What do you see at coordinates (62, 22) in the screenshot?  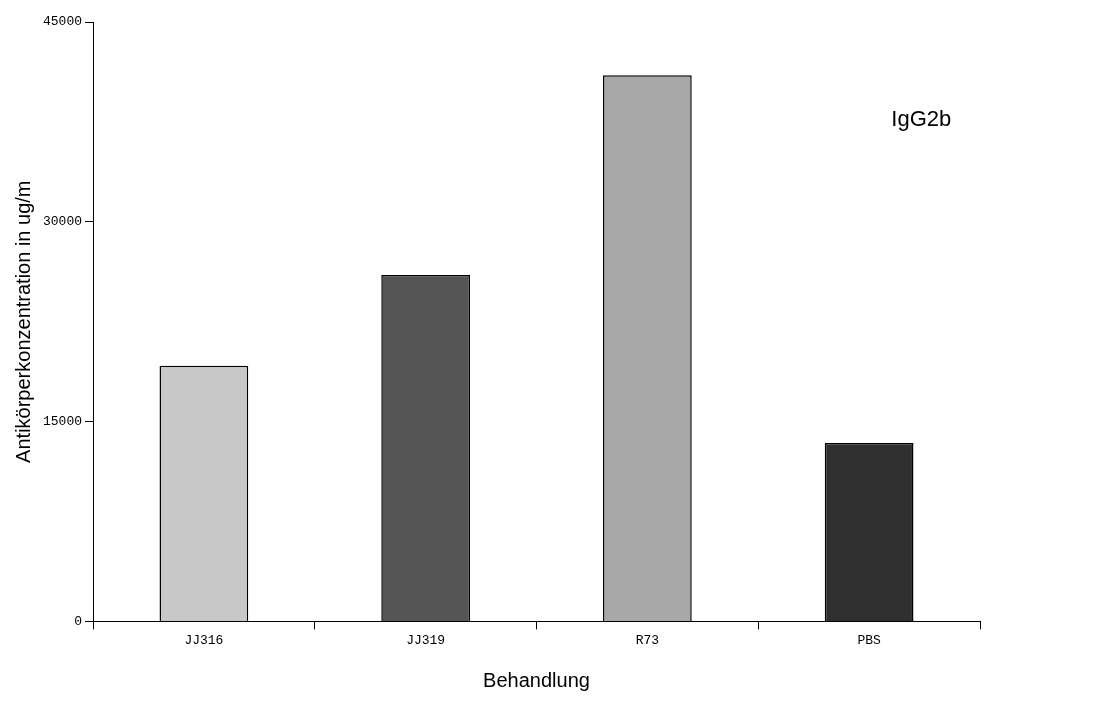 I see `y-tick-label: 45000` at bounding box center [62, 22].